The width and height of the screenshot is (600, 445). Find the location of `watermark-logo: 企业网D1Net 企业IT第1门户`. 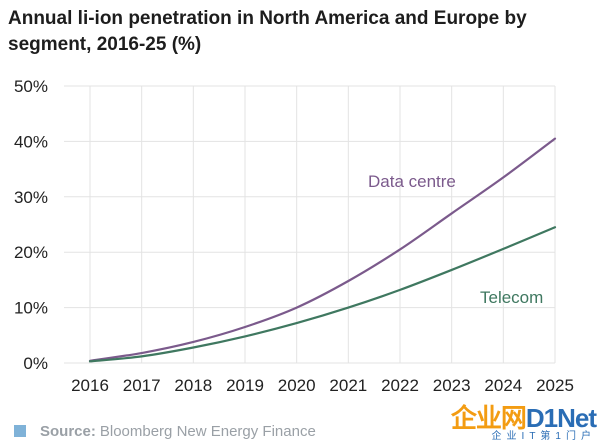

watermark-logo: 企业网D1Net 企业IT第1门户 is located at coordinates (501, 423).